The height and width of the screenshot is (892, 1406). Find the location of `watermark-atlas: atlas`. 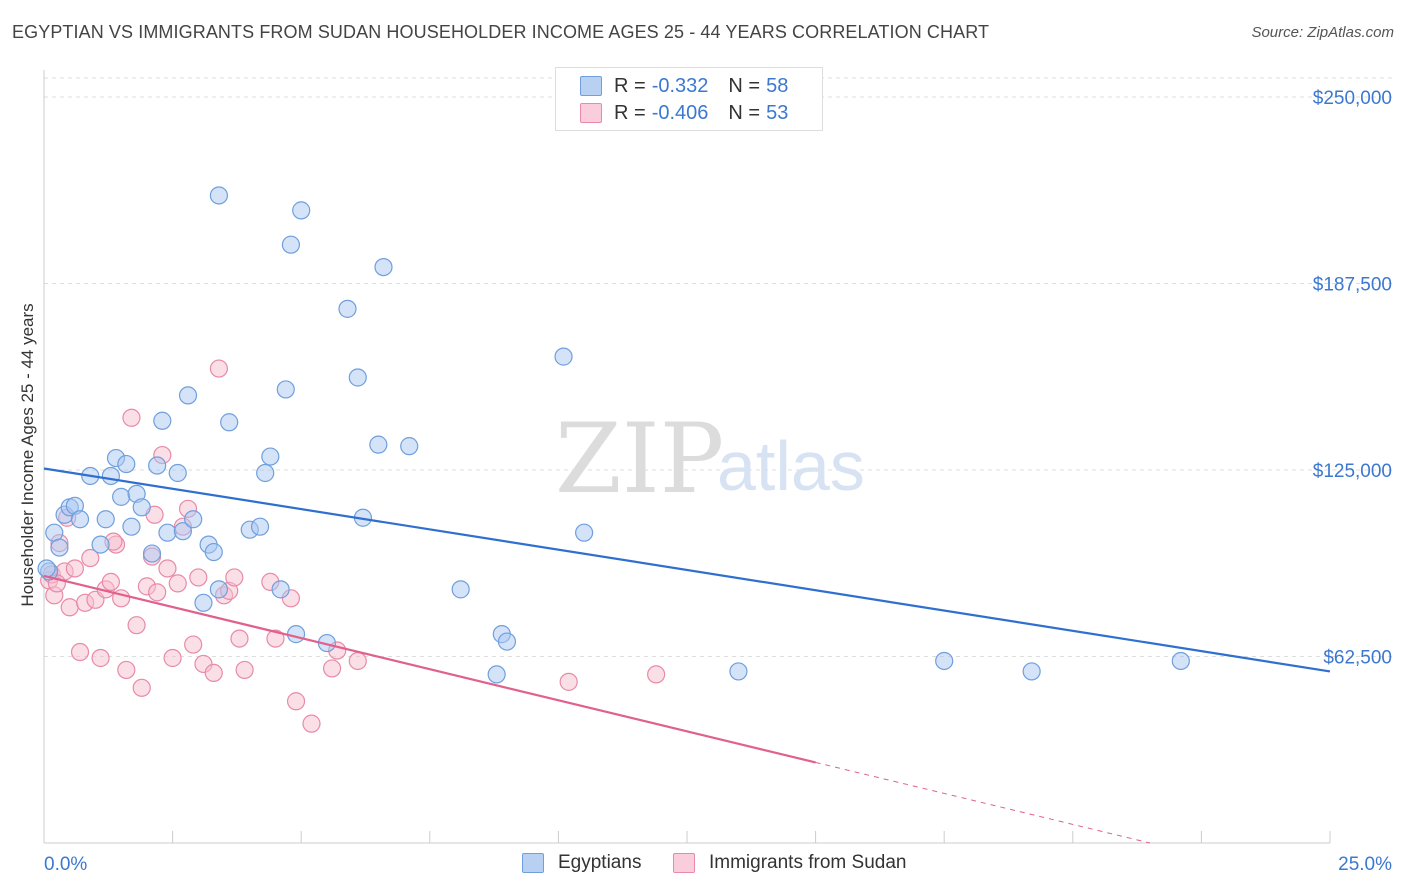

watermark-atlas: atlas is located at coordinates (791, 466).